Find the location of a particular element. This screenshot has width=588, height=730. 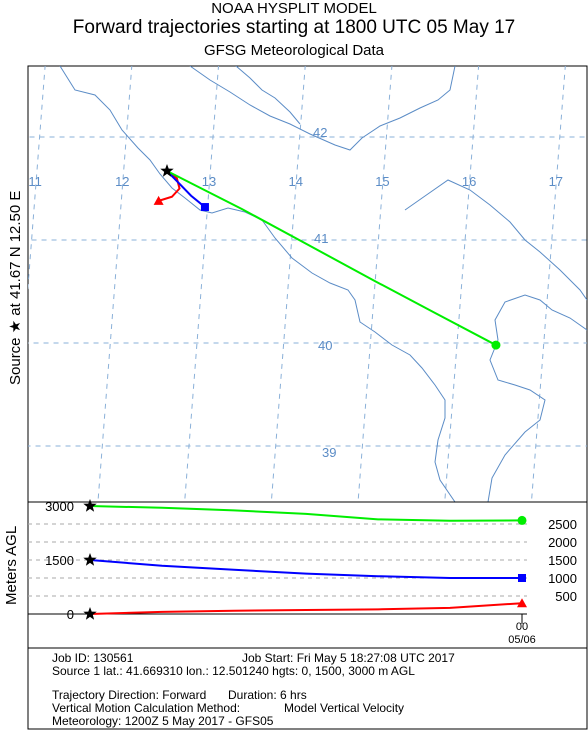

info-frame is located at coordinates (307, 688).